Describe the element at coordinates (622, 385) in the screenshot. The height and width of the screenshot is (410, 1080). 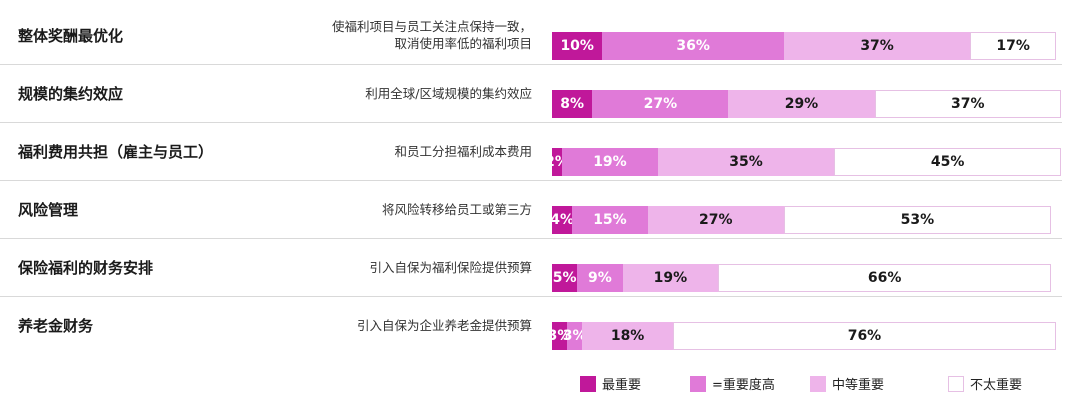
I see `legend-label-most: 最重要` at that location.